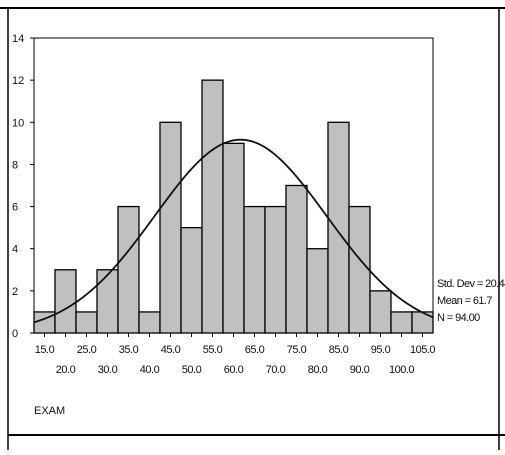 The width and height of the screenshot is (505, 455). Describe the element at coordinates (464, 301) in the screenshot. I see `mean-label: Mean = 61.7` at that location.